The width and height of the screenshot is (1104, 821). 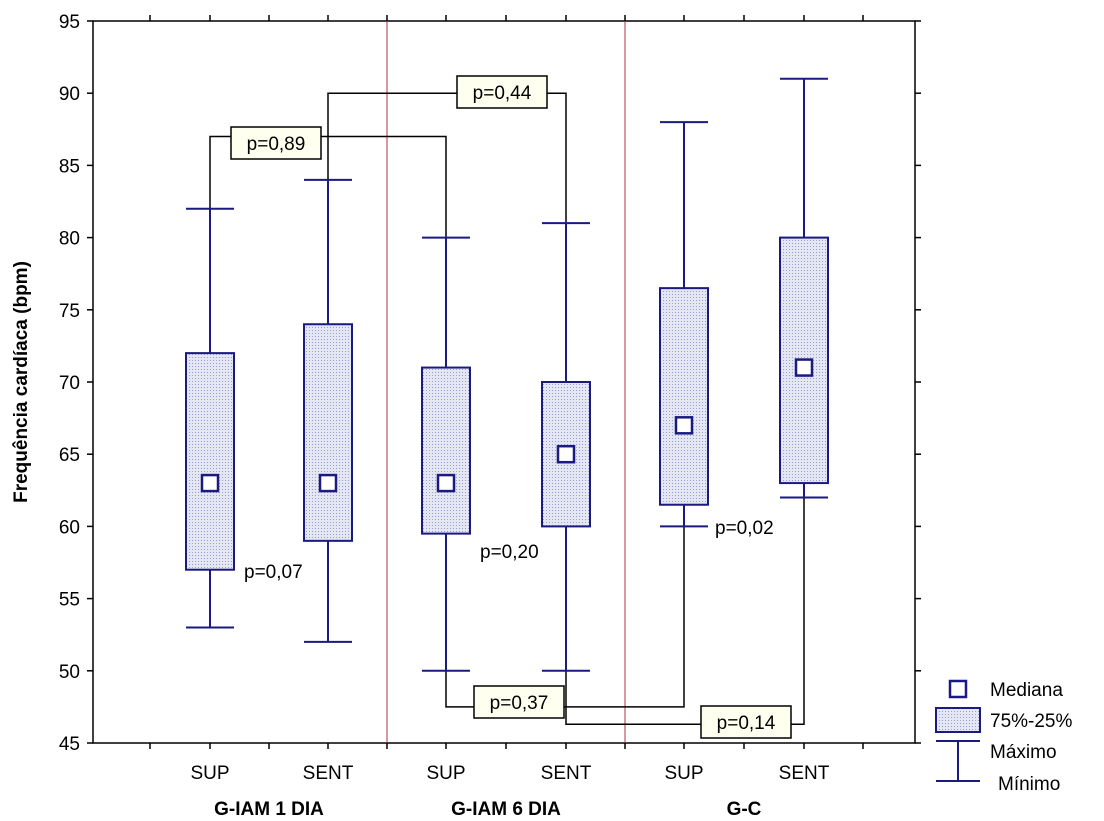 I want to click on p-value-label: p=0,07, so click(x=273, y=572).